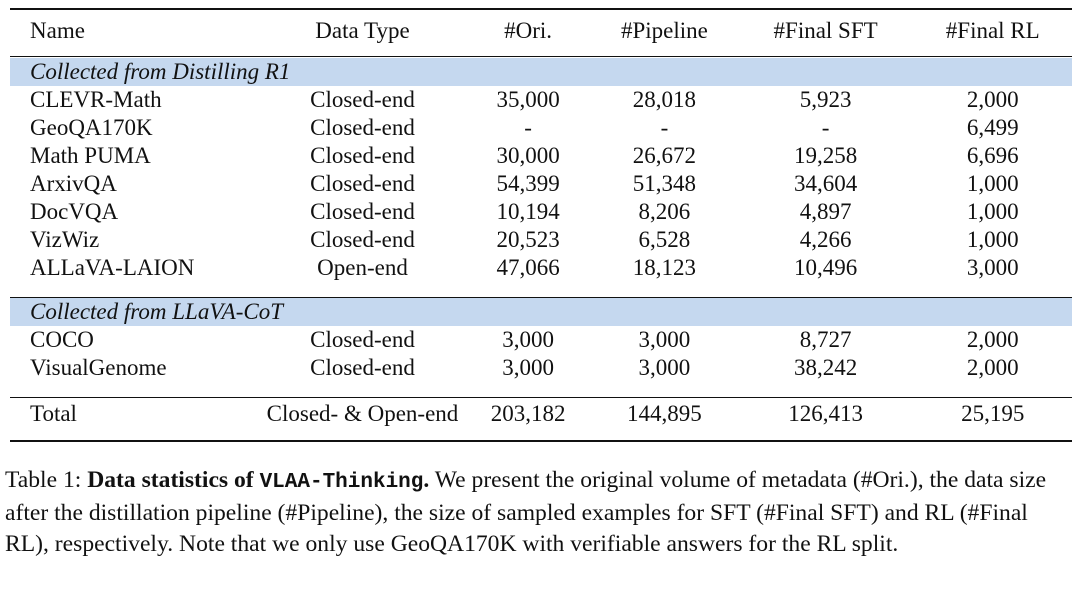  What do you see at coordinates (528, 413) in the screenshot?
I see `total-cell-ori: 203,182` at bounding box center [528, 413].